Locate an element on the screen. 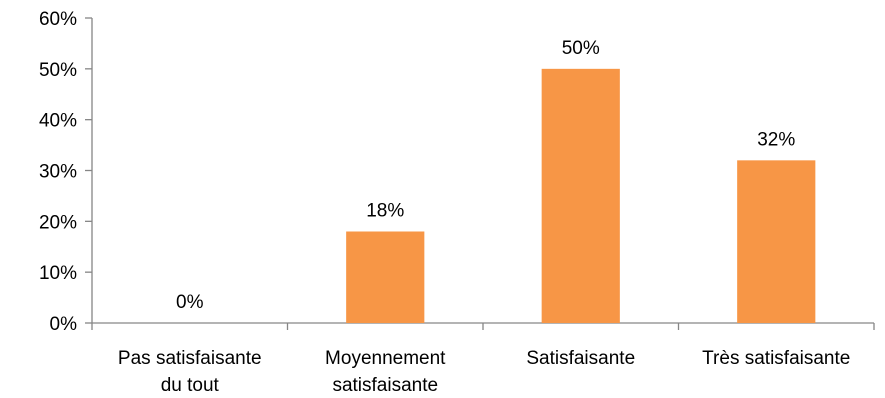  data-label: 18% is located at coordinates (385, 211).